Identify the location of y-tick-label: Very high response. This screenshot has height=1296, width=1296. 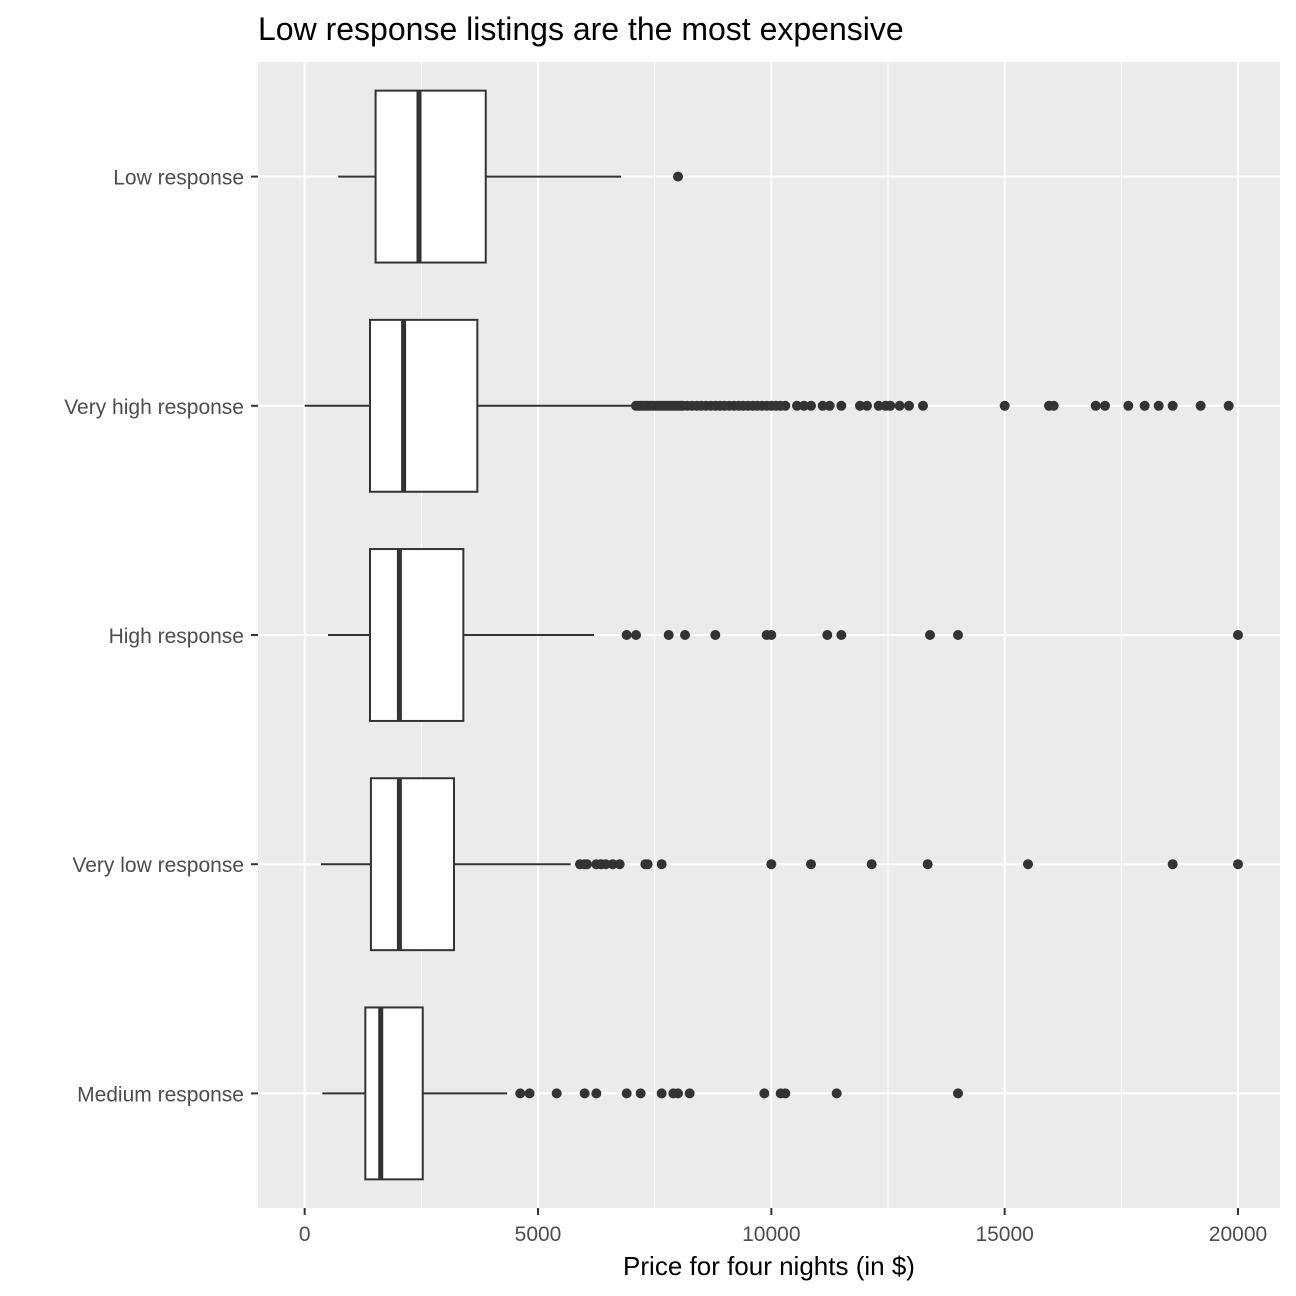
(154, 407).